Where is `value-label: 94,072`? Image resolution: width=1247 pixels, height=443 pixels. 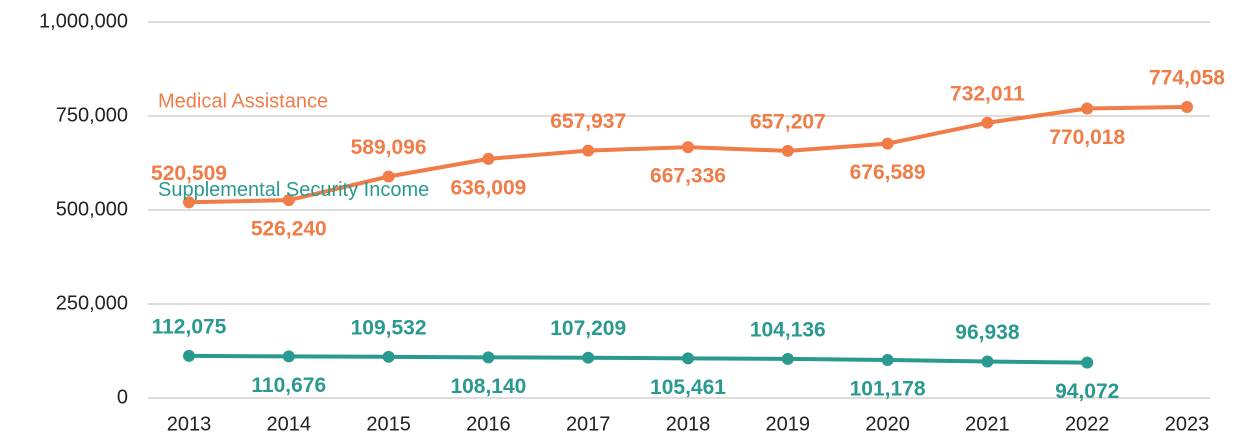
value-label: 94,072 is located at coordinates (1087, 391).